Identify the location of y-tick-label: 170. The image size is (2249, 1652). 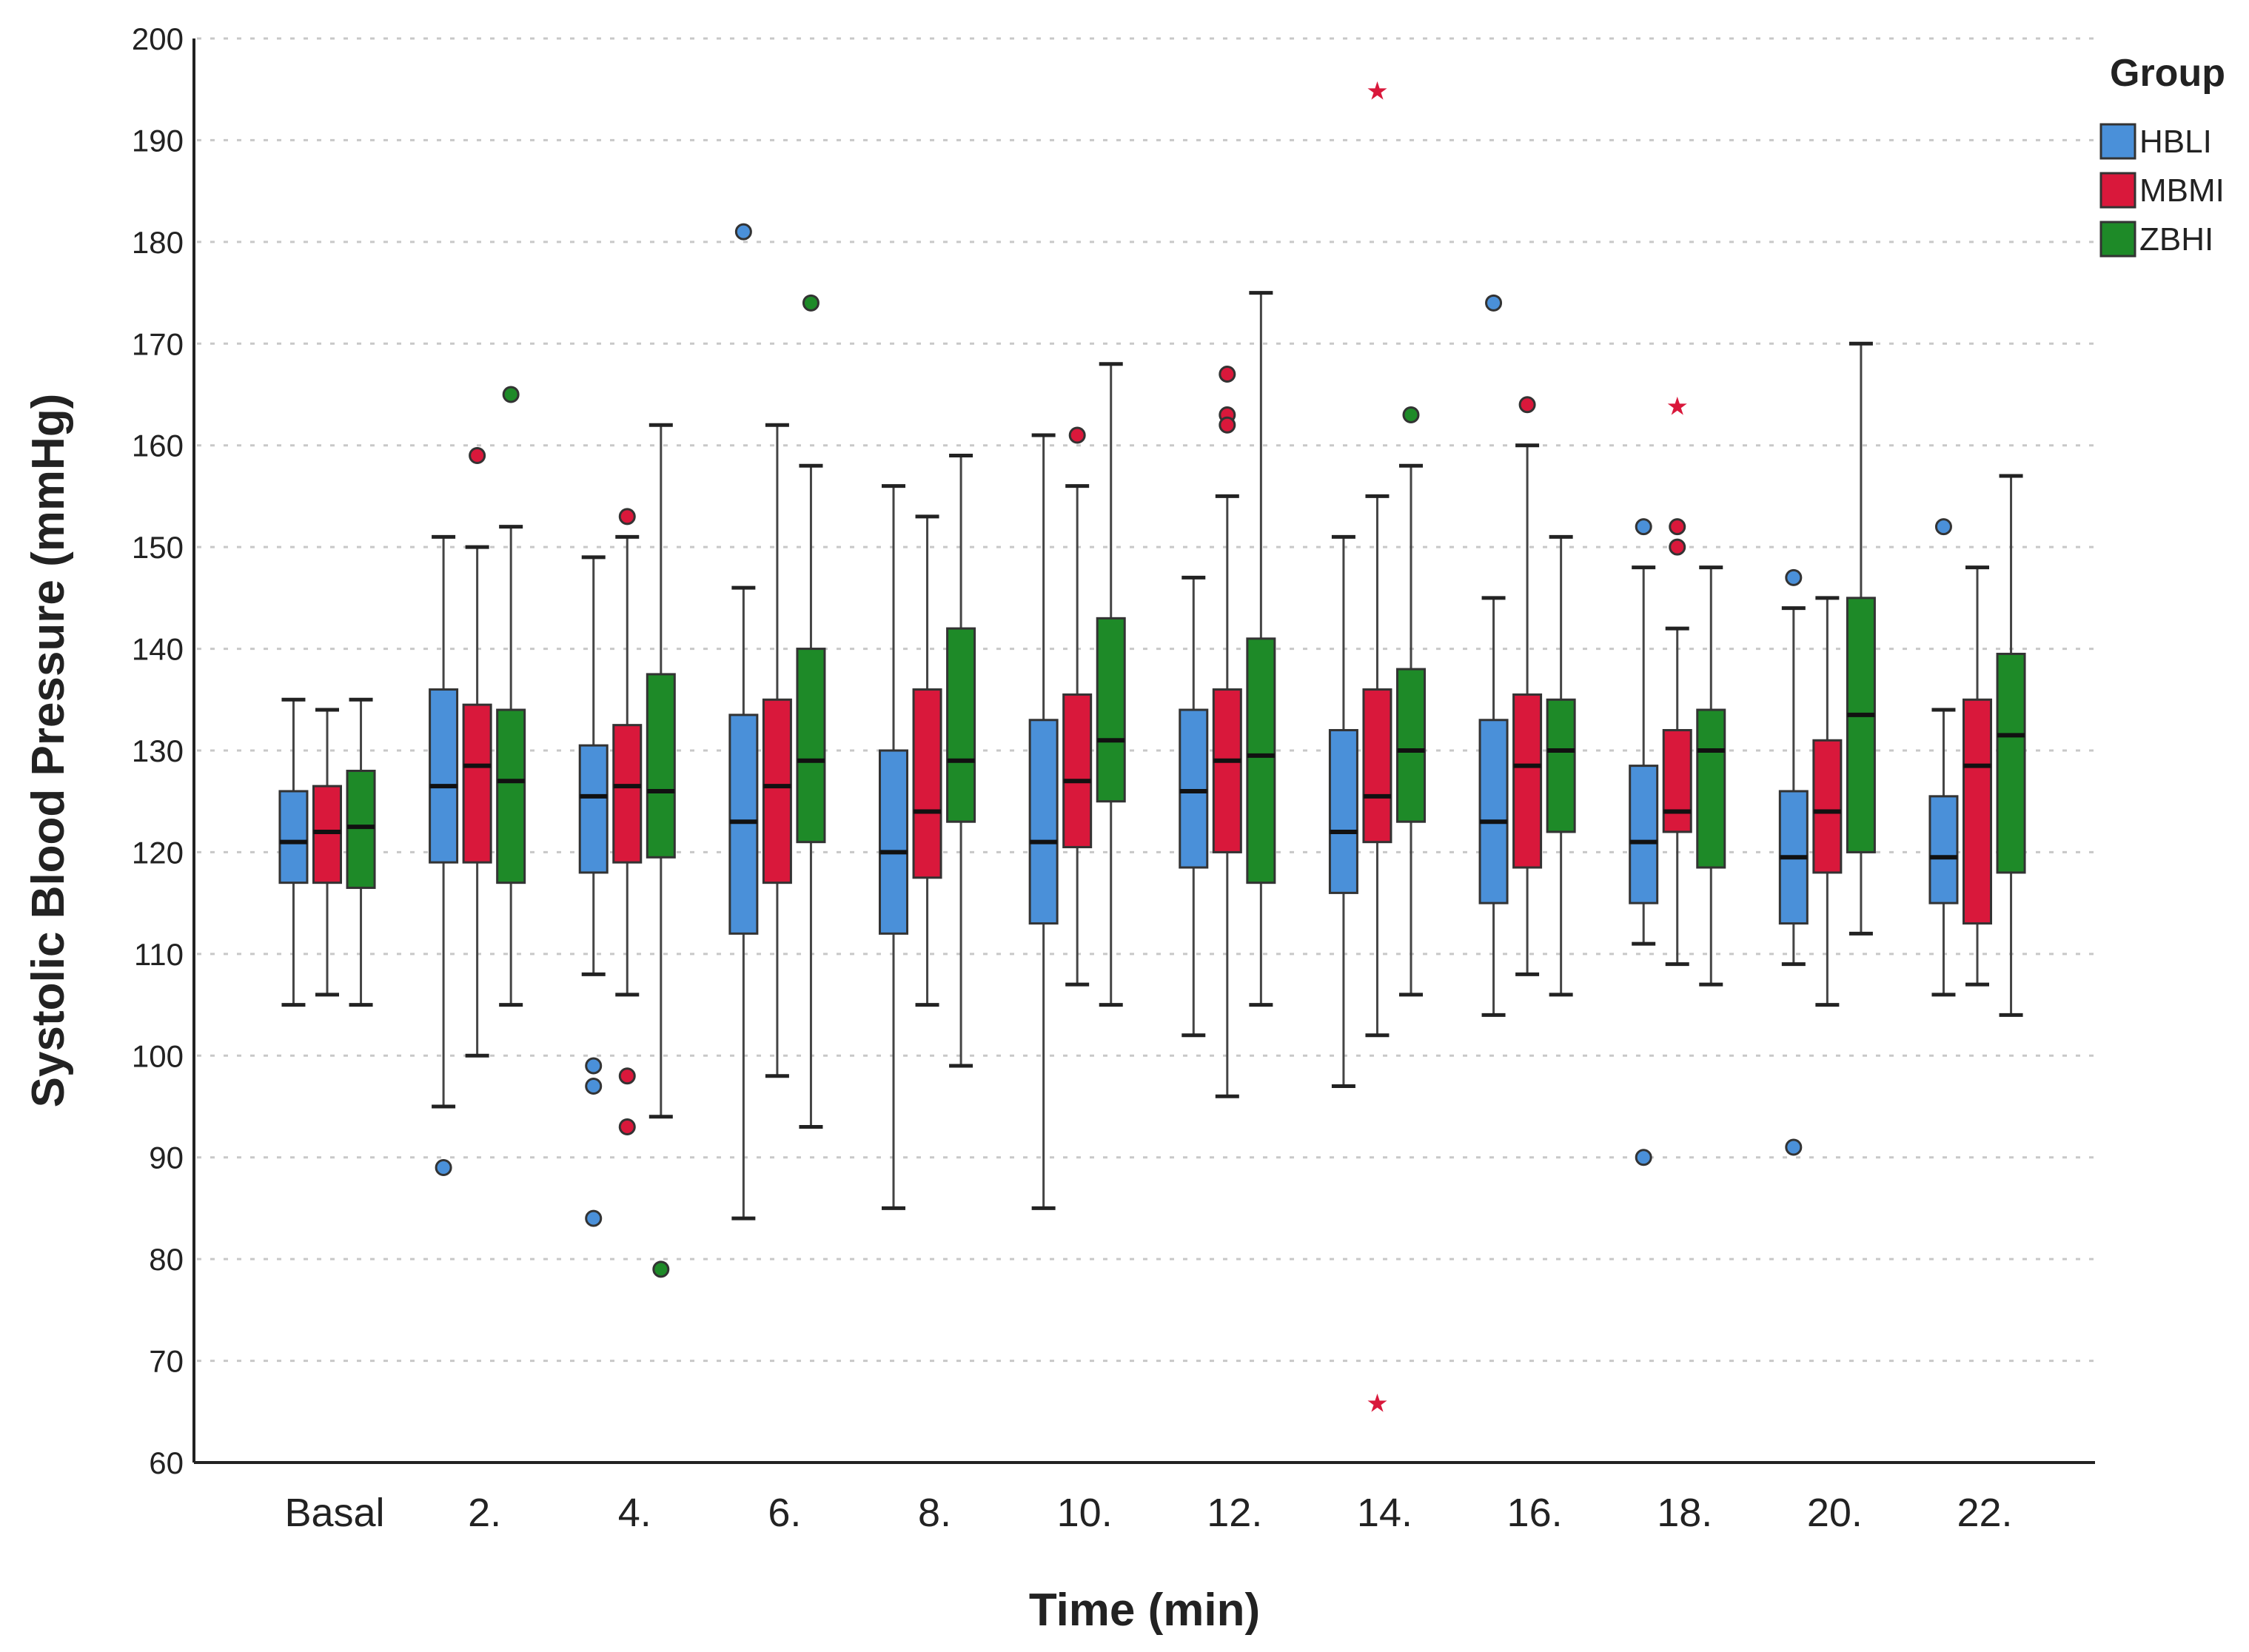
(158, 343).